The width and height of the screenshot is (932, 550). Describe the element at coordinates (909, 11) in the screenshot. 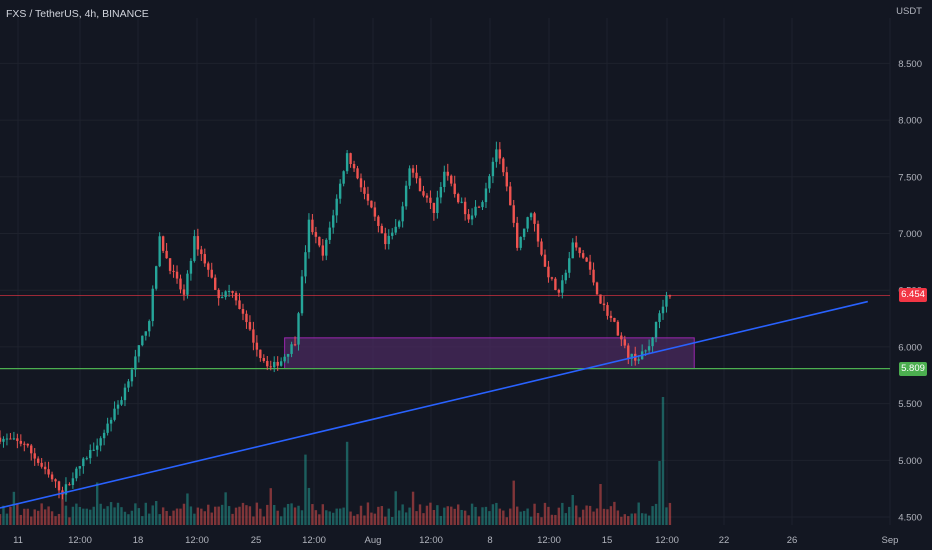

I see `currency-label: USDT` at that location.